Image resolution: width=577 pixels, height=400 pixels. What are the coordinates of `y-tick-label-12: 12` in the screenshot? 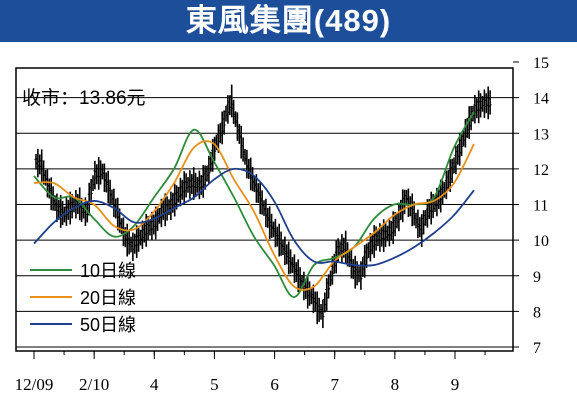 It's located at (541, 170).